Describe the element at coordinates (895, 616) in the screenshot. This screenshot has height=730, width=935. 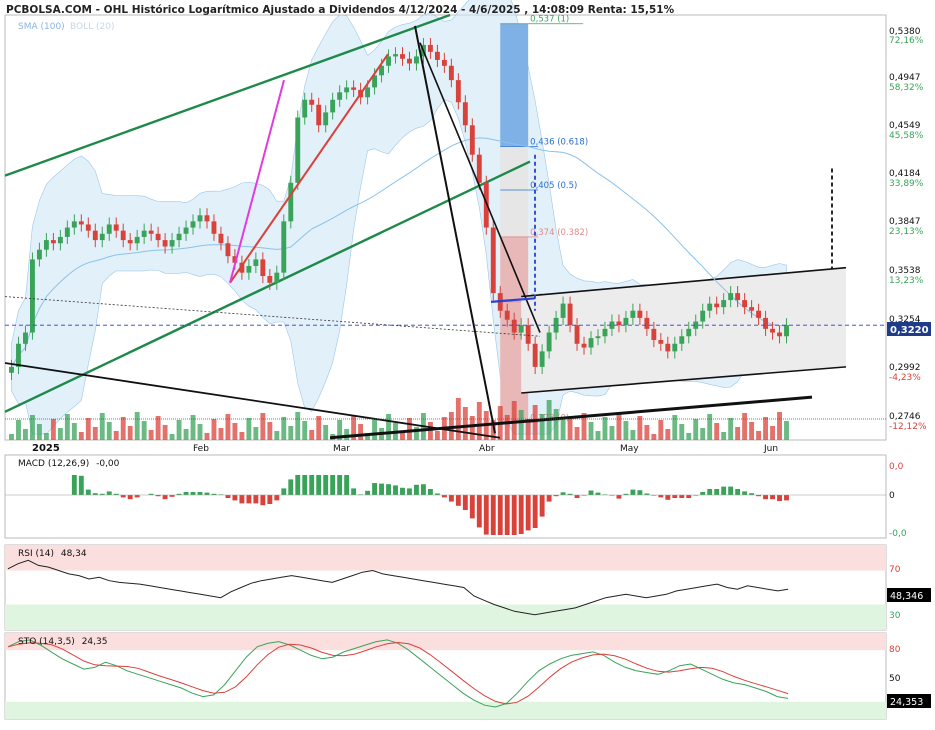
I see `rsi-y-tick: 30` at that location.